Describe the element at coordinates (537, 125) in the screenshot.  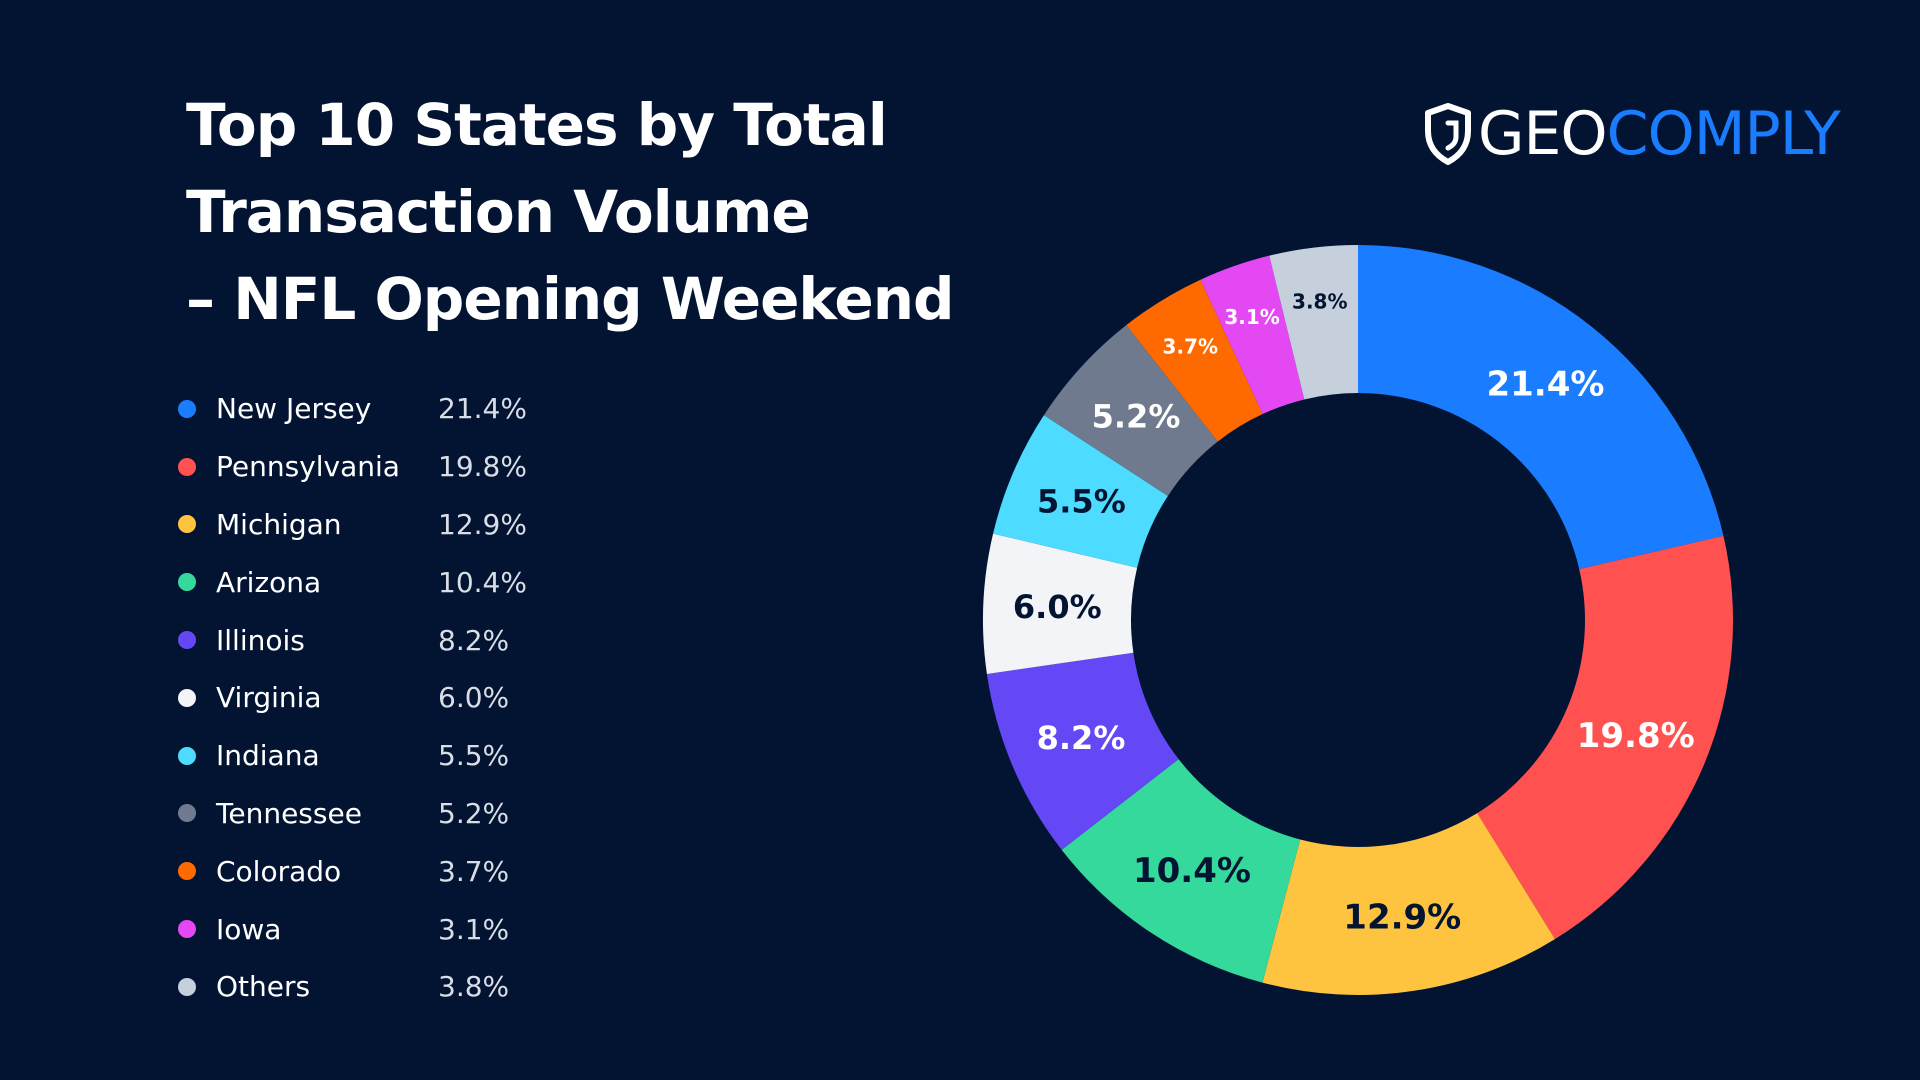
I see `chart-title-line-1: Top 10 States by Total` at that location.